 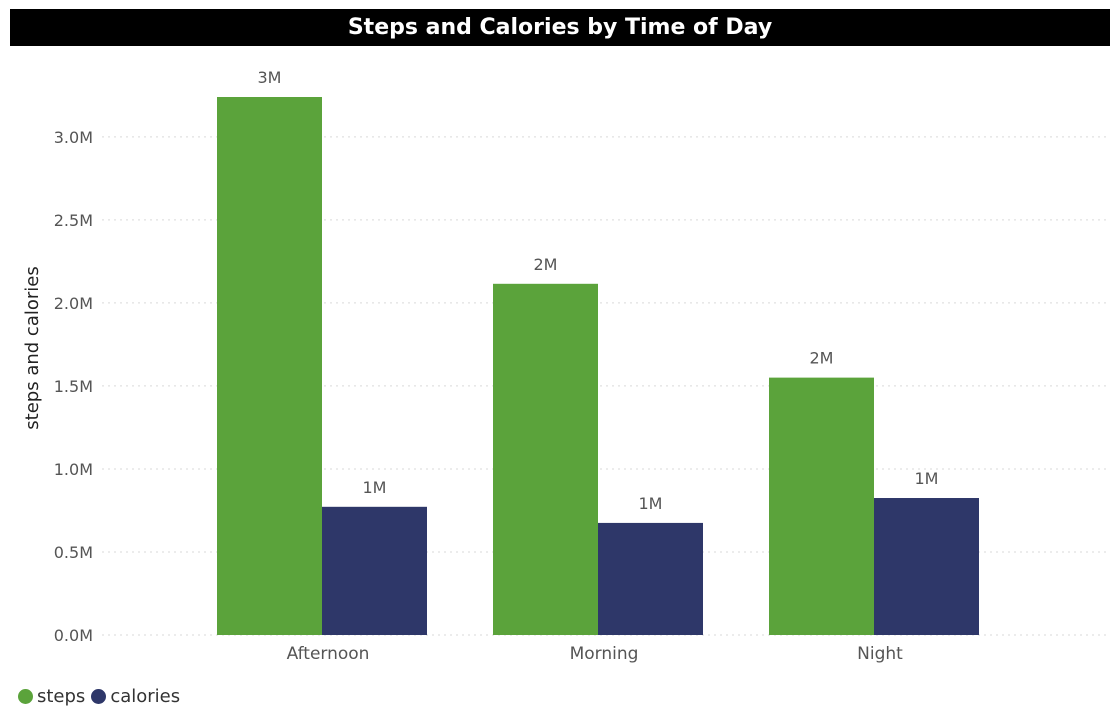 What do you see at coordinates (73, 137) in the screenshot?
I see `y-tick-label: 3.0M` at bounding box center [73, 137].